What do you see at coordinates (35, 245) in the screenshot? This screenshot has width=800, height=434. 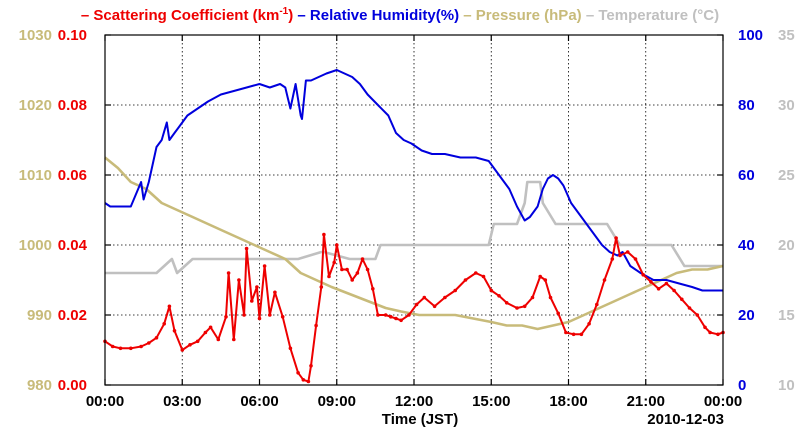 I see `y-tick-label-left-outer: 1000` at bounding box center [35, 245].